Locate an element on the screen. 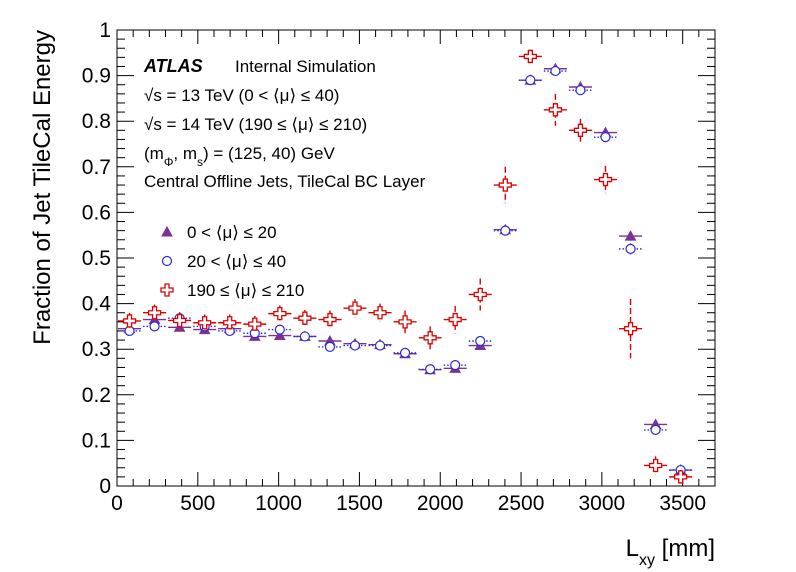 This screenshot has width=796, height=572. mass-line: (mΦ, ms) = (125, 40) GeV is located at coordinates (239, 156).